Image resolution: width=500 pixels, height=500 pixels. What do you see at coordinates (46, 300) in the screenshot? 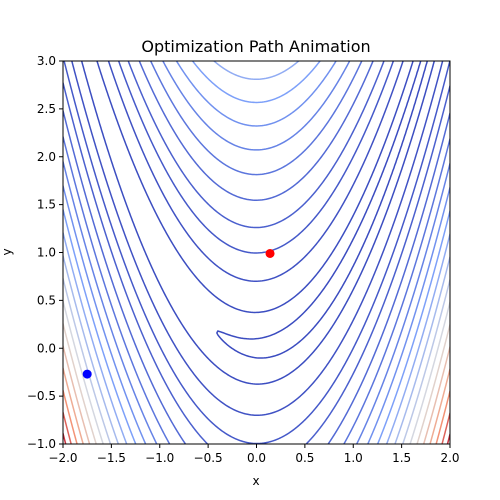
I see `y-tick-label: 0.5` at bounding box center [46, 300].